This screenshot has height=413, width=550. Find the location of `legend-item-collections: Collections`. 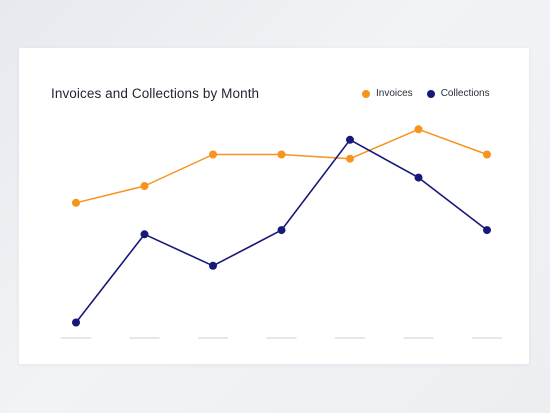

legend-item-collections: Collections is located at coordinates (458, 93).